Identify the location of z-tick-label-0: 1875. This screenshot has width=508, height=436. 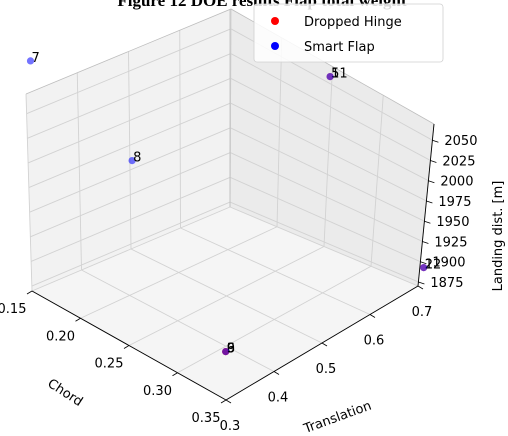
(446, 283).